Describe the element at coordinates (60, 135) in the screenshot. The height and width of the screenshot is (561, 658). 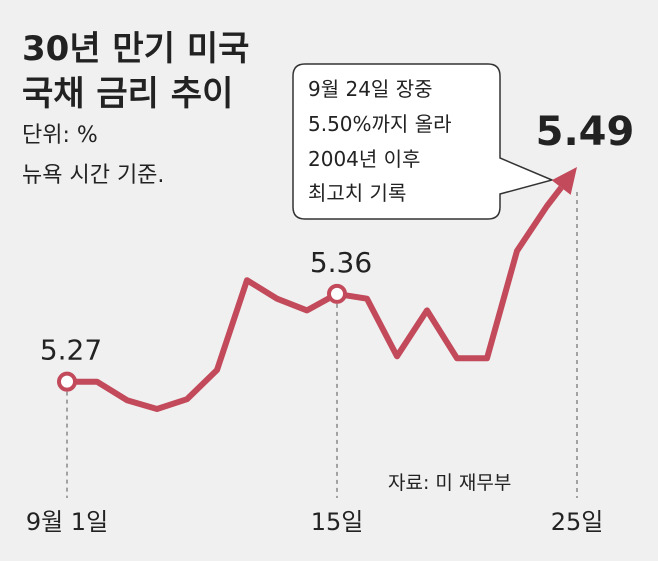
I see `subtitle: 단위: %` at that location.